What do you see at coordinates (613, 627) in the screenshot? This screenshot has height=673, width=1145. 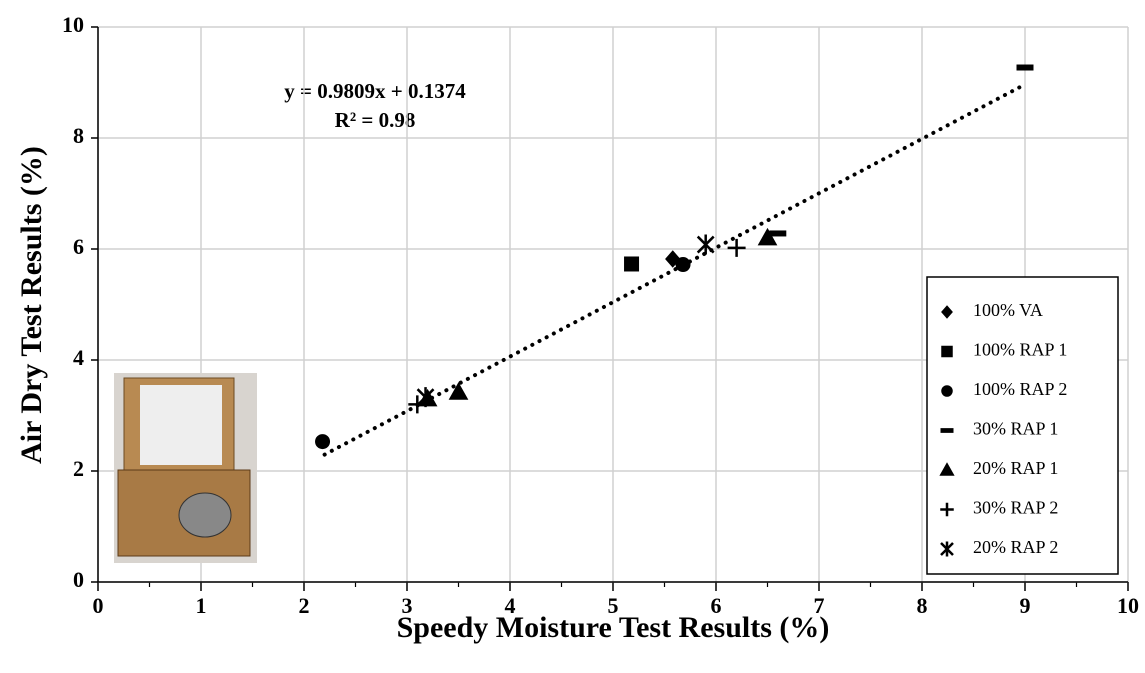 I see `x-axis-title: Speedy Moisture Test Results (%)` at bounding box center [613, 627].